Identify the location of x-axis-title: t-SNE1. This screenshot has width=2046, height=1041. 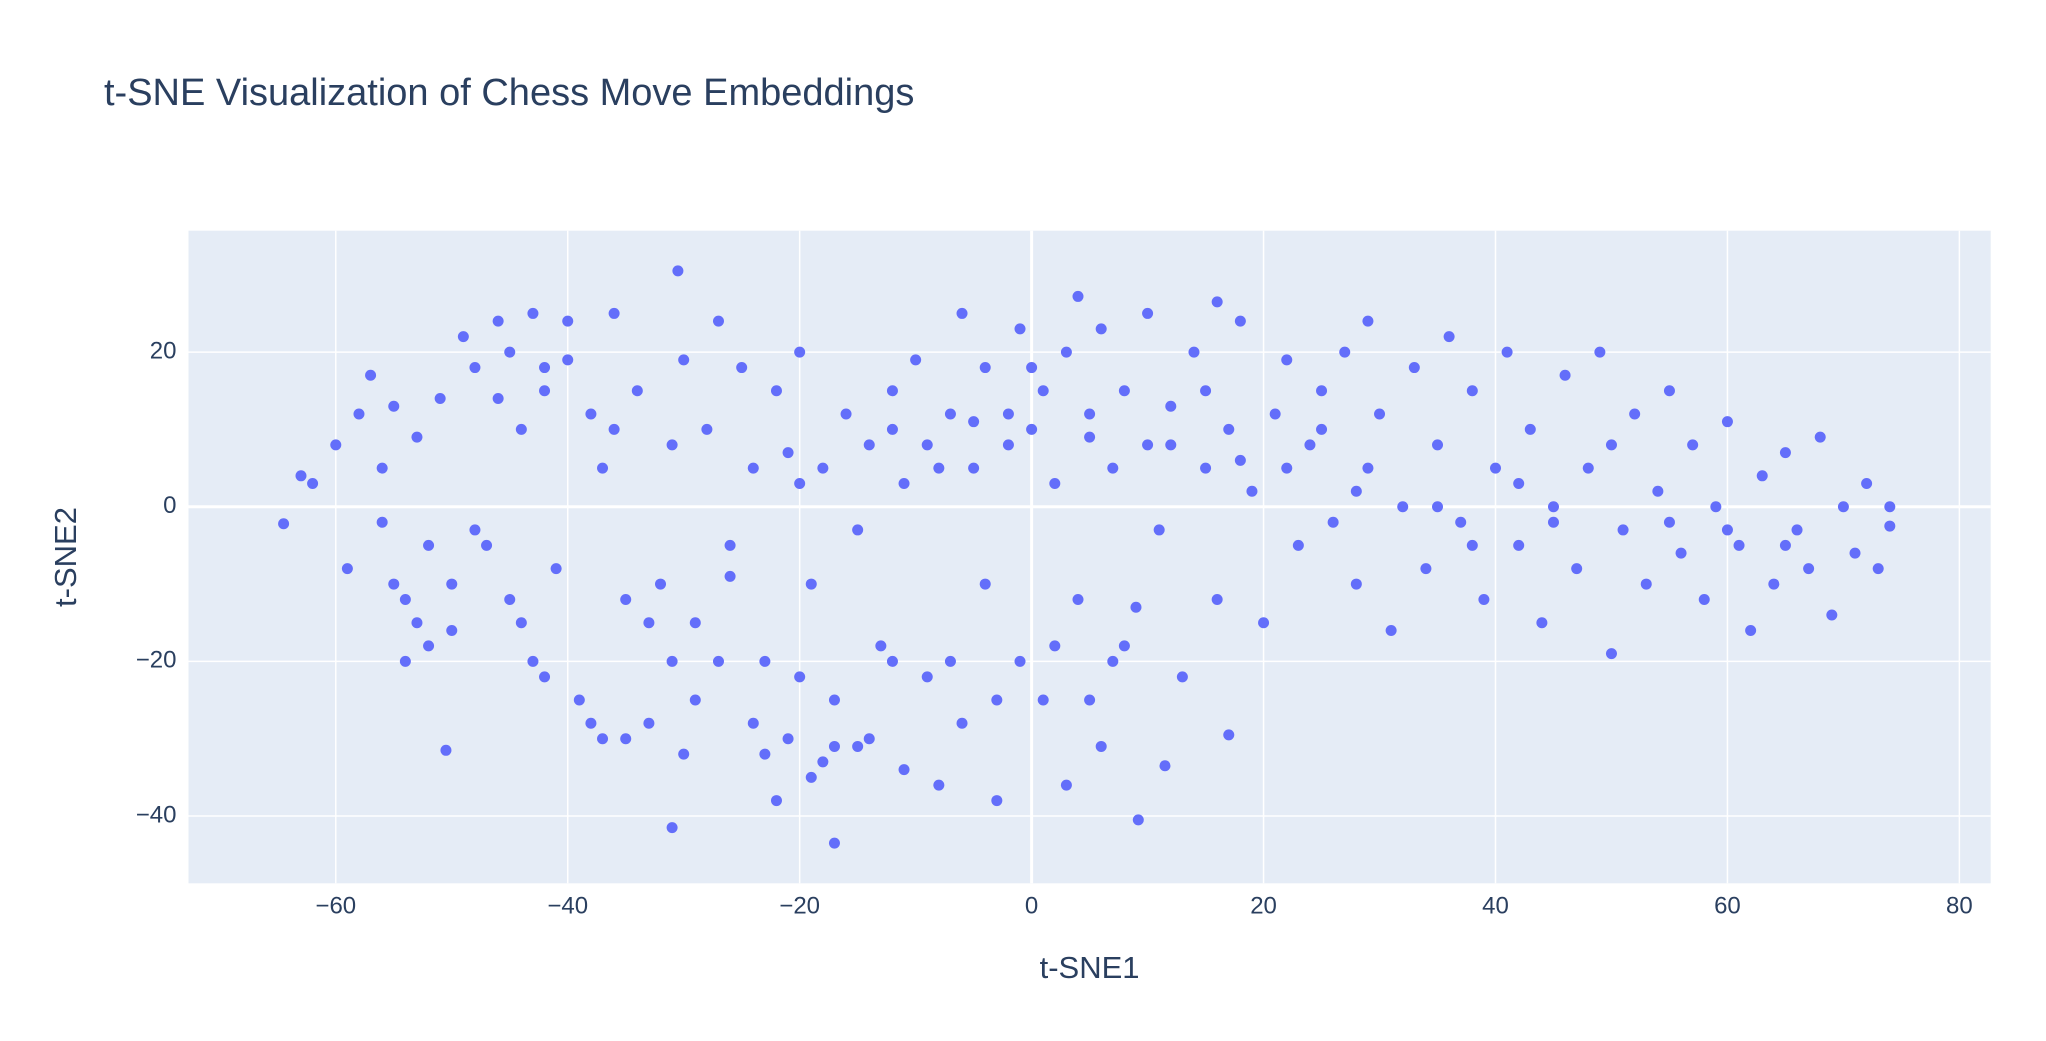
(1090, 967).